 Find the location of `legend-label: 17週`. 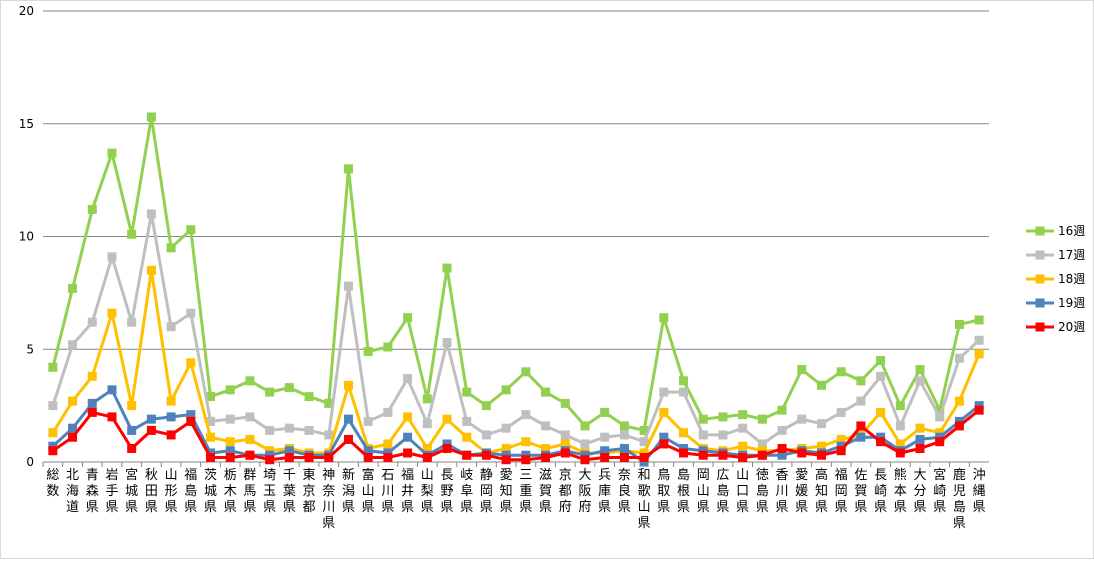

legend-label: 17週 is located at coordinates (1071, 255).